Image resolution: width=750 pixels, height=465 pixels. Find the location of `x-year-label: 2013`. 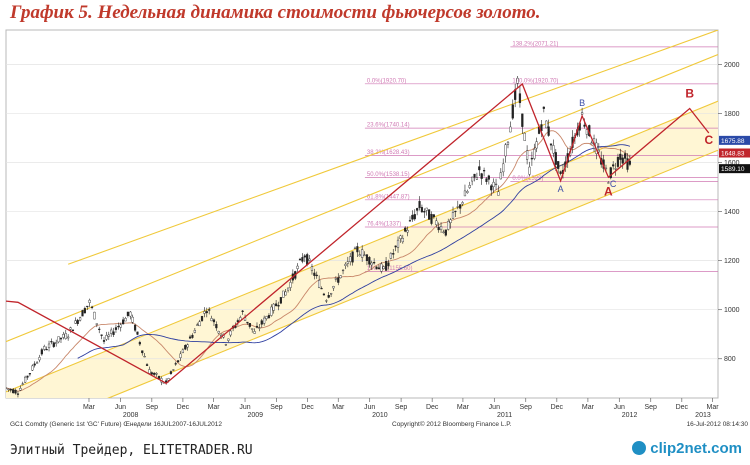

x-year-label: 2013 is located at coordinates (703, 415).